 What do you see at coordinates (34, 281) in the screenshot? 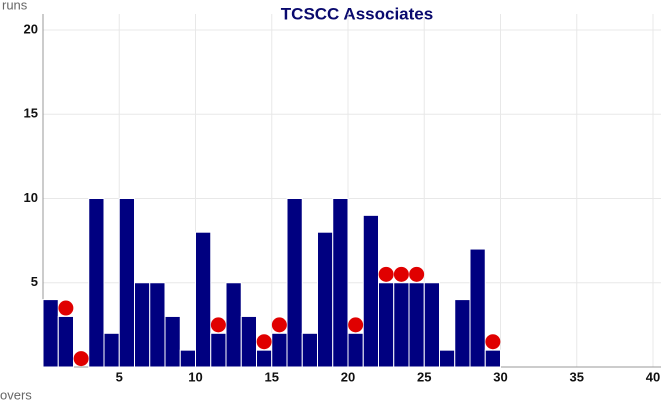
I see `y-tick-label: 5` at bounding box center [34, 281].